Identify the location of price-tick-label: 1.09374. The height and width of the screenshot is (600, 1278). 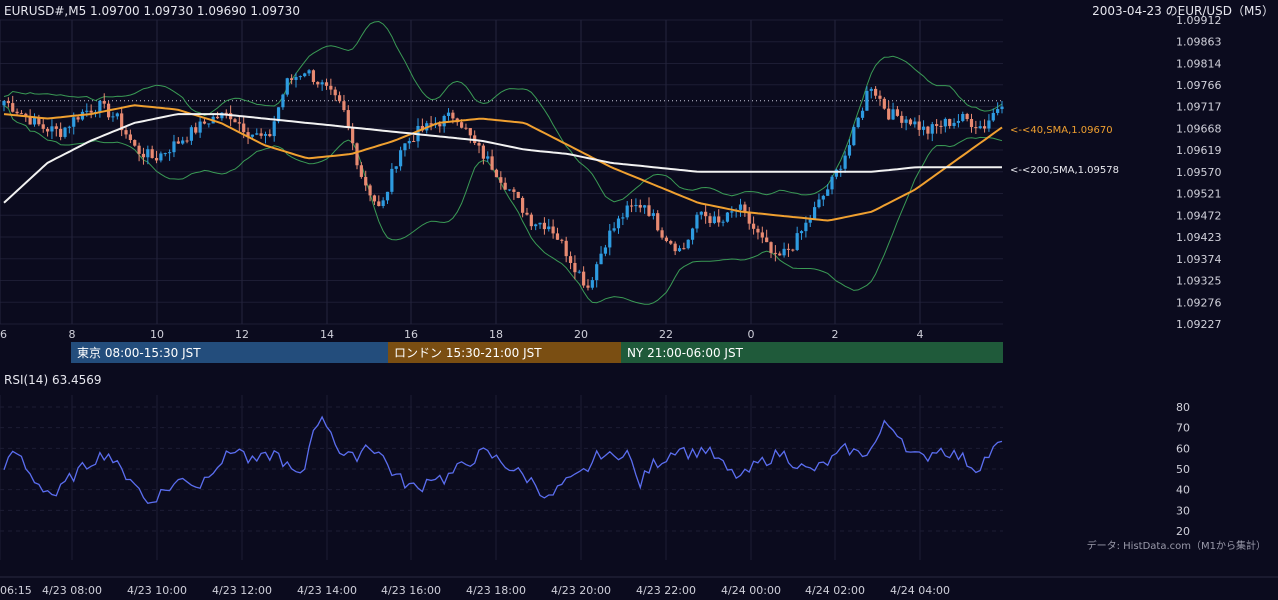
(1199, 259).